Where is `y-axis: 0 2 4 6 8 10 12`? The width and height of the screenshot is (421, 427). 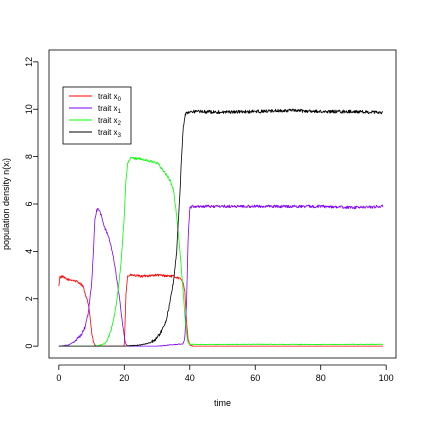
y-axis: 0 2 4 6 8 10 12 is located at coordinates (31, 203).